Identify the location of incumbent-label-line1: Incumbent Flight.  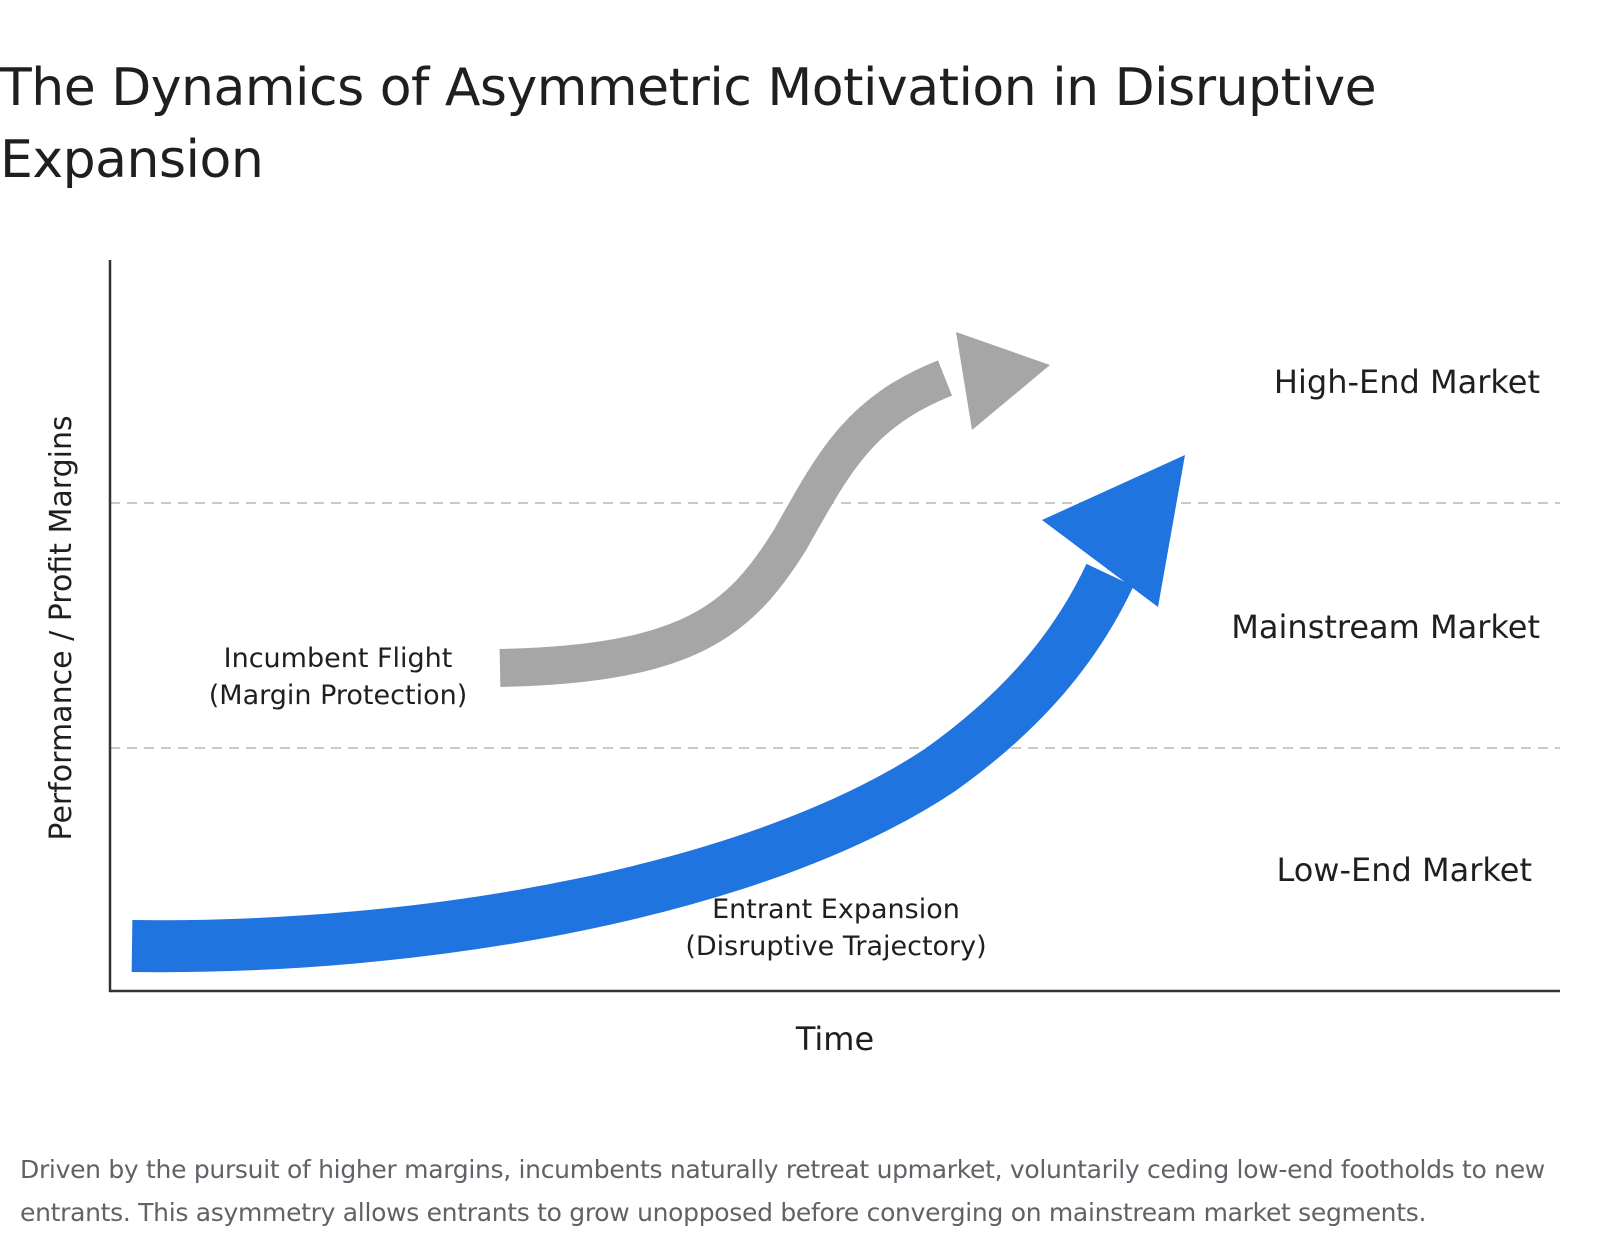
(338, 658).